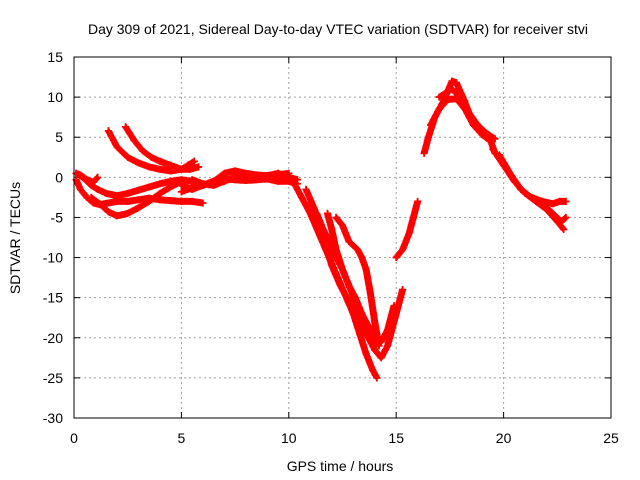 The image size is (640, 480). Describe the element at coordinates (59, 137) in the screenshot. I see `y-tick-label: 5` at that location.